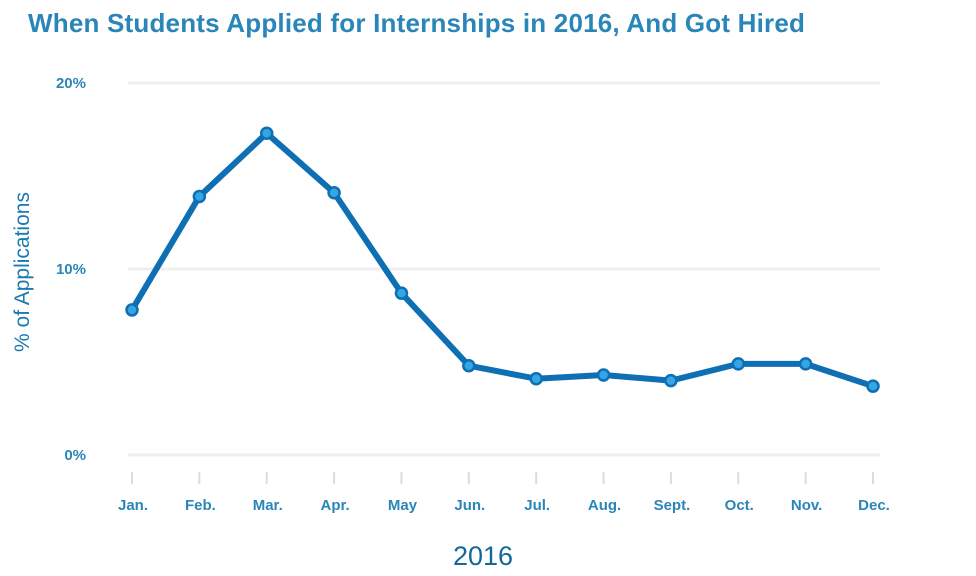 The width and height of the screenshot is (976, 576). I want to click on y-tick-label: 20%, so click(71, 83).